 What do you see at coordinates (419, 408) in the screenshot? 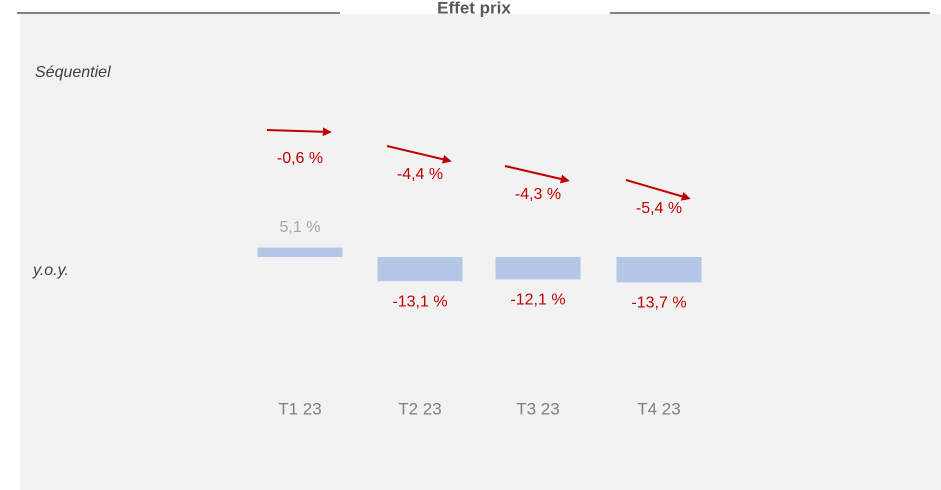
I see `x-tick-label: T2 23` at bounding box center [419, 408].